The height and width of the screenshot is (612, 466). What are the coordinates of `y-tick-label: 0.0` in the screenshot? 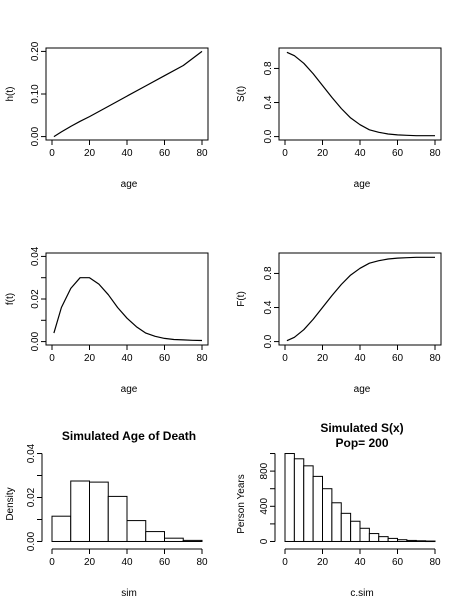 It's located at (268, 136).